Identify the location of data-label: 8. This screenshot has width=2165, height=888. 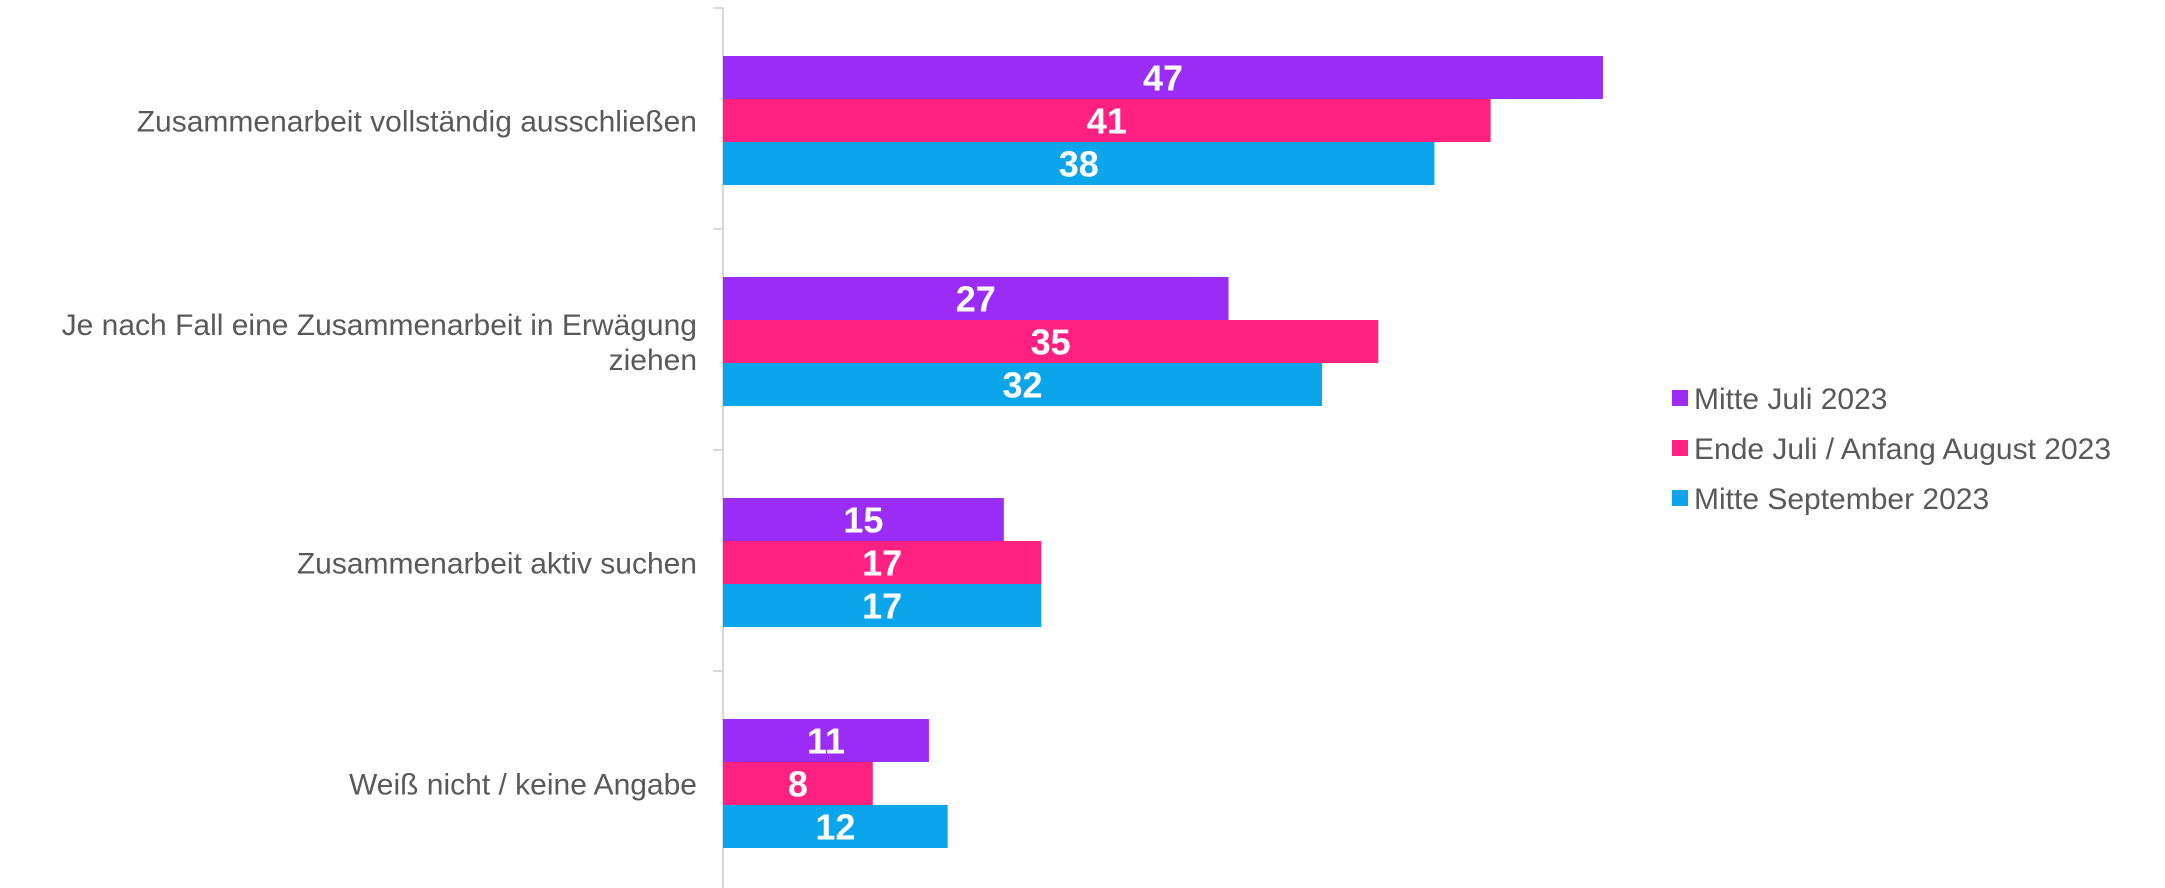
(798, 784).